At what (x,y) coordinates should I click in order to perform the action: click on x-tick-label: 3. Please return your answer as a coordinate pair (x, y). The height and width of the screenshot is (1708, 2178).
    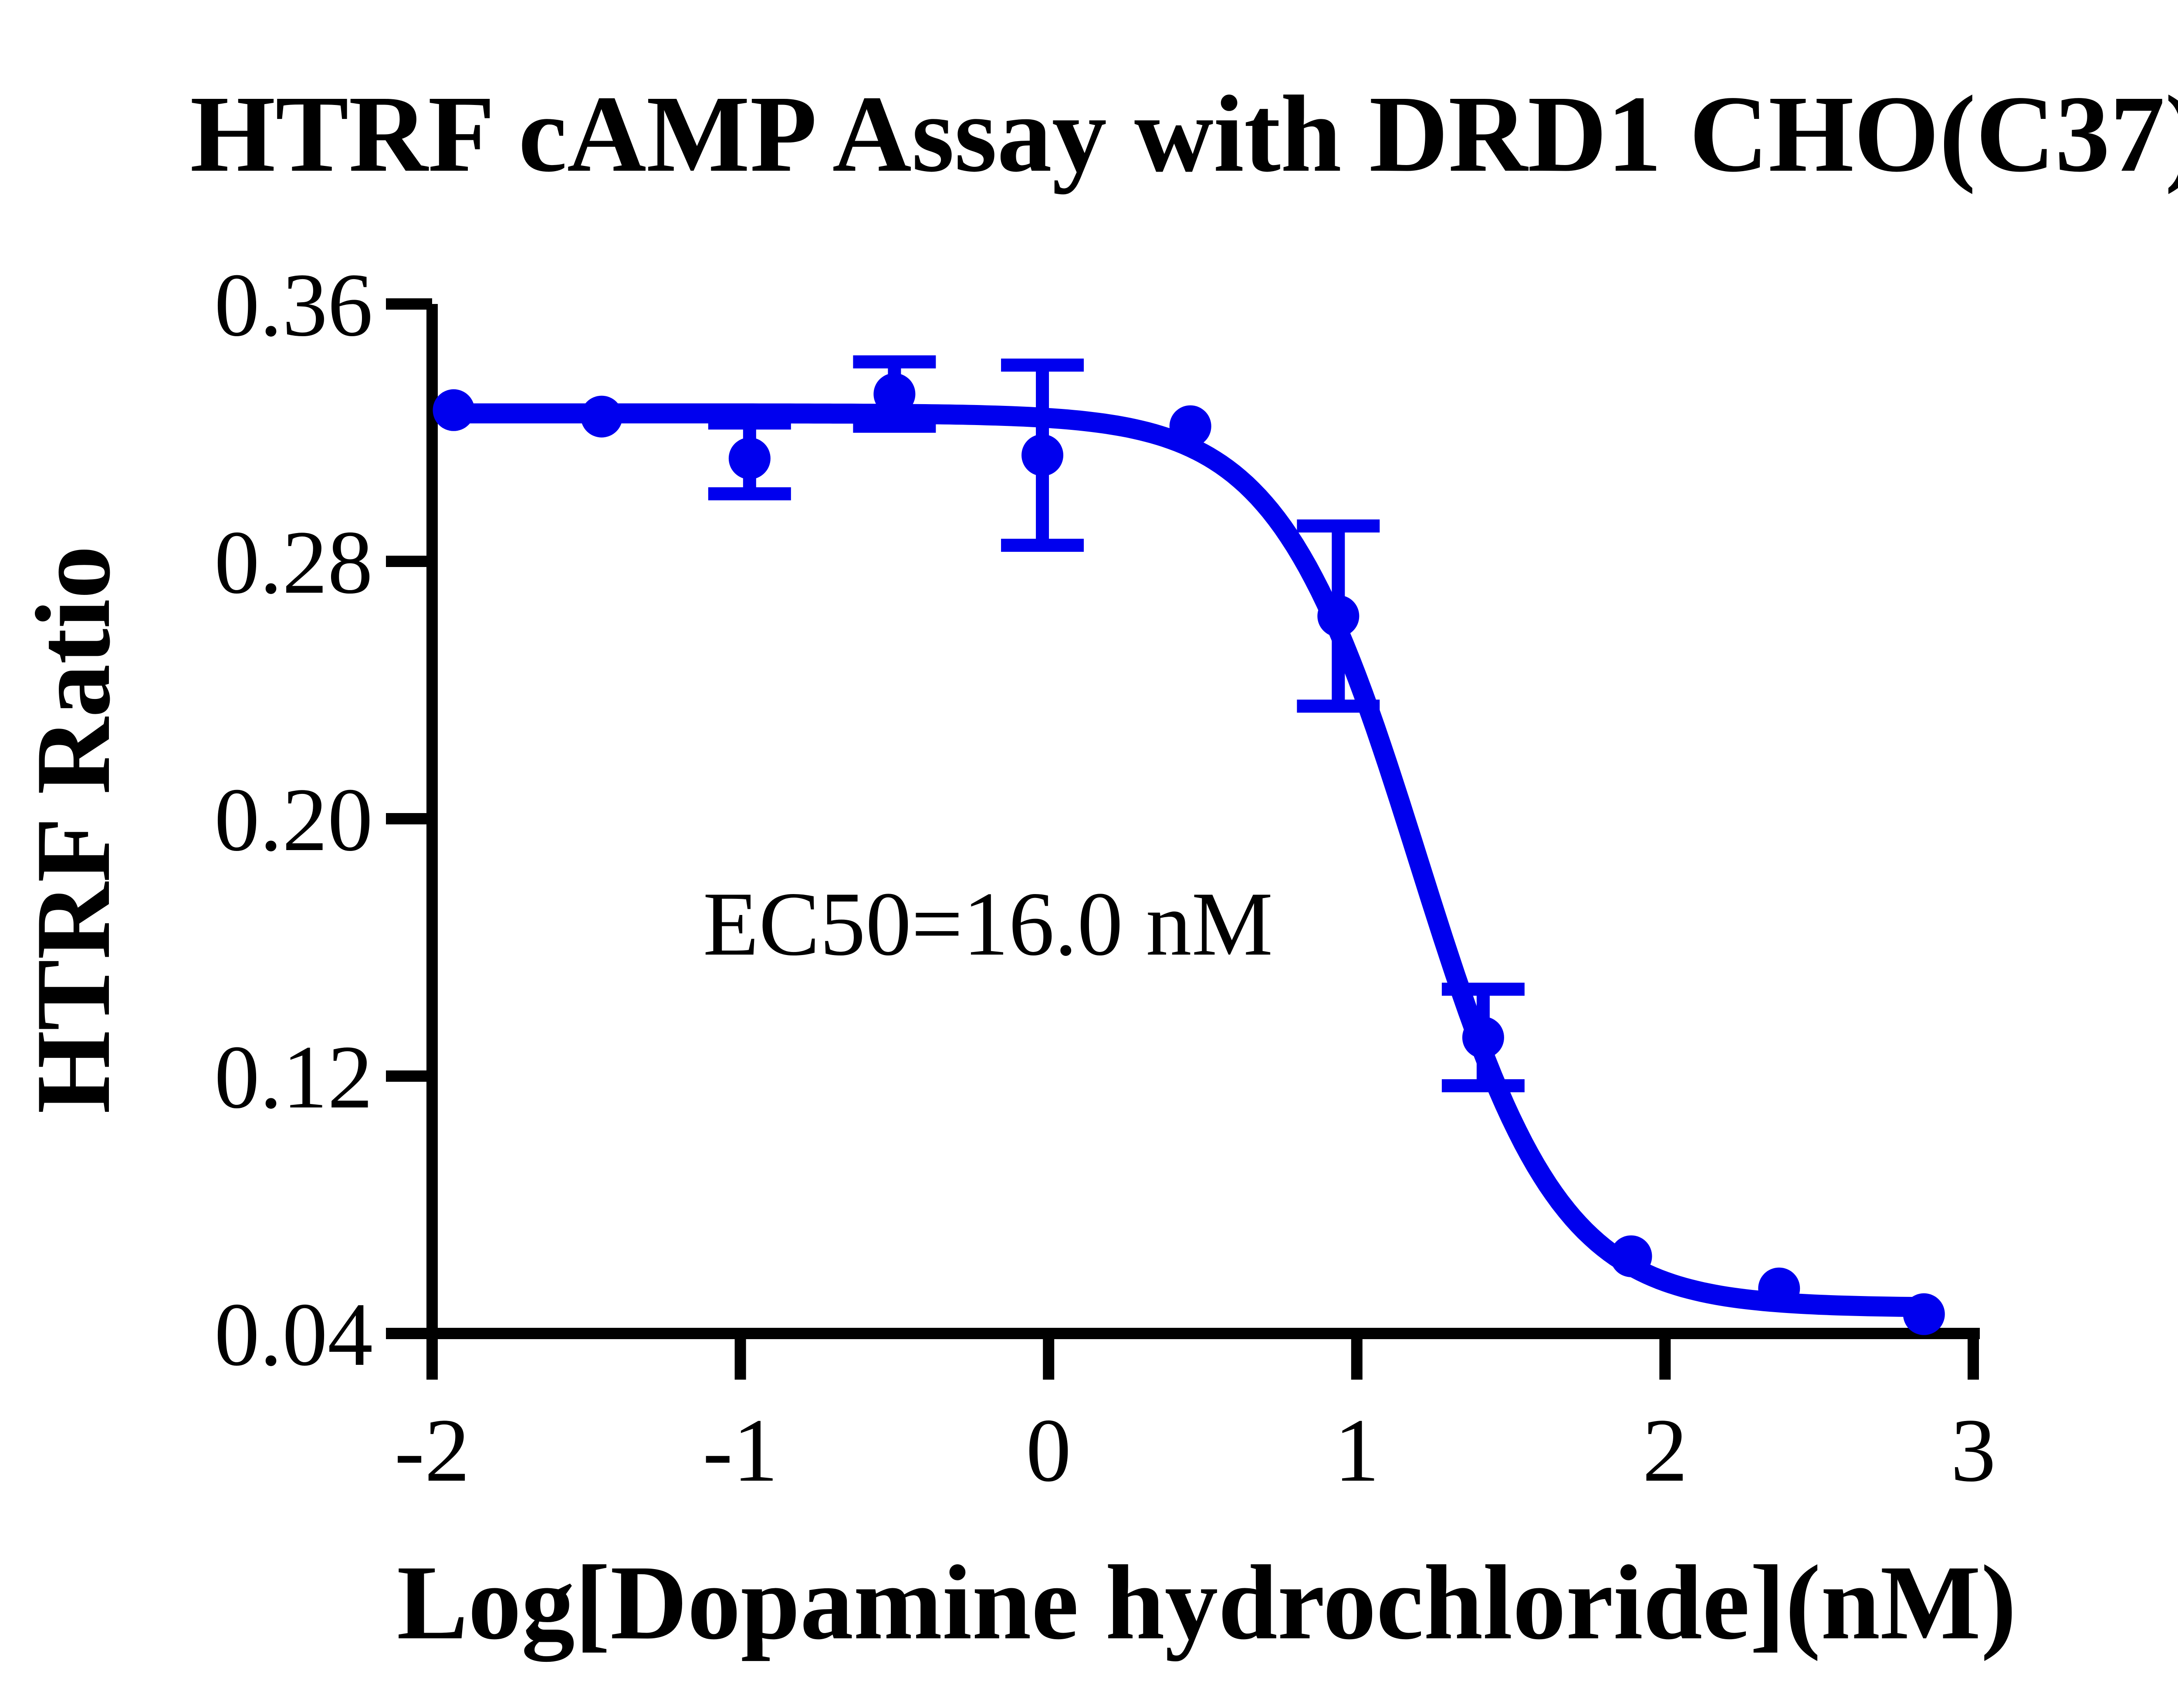
    Looking at the image, I should click on (1973, 1450).